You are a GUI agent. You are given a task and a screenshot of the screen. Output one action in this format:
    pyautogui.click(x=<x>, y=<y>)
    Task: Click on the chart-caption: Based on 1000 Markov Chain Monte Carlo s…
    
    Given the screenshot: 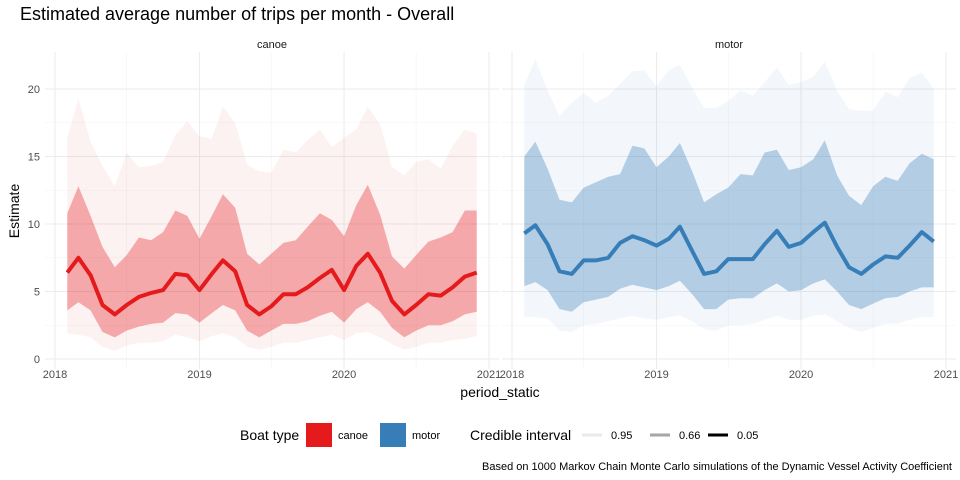 What is the action you would take?
    pyautogui.click(x=717, y=467)
    